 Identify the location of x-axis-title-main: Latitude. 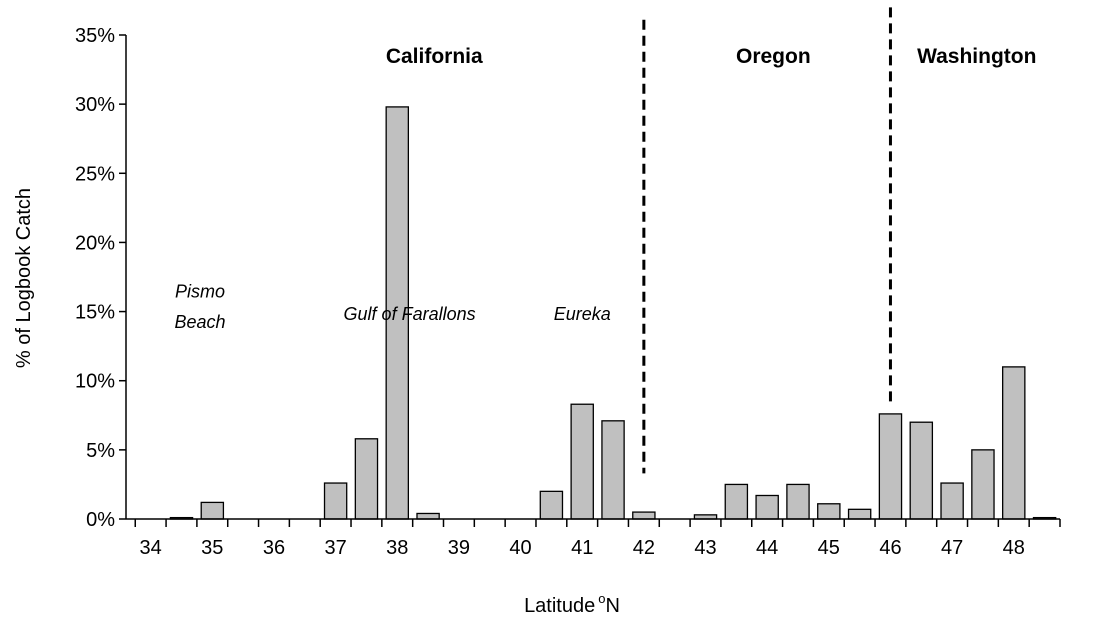
(559, 606).